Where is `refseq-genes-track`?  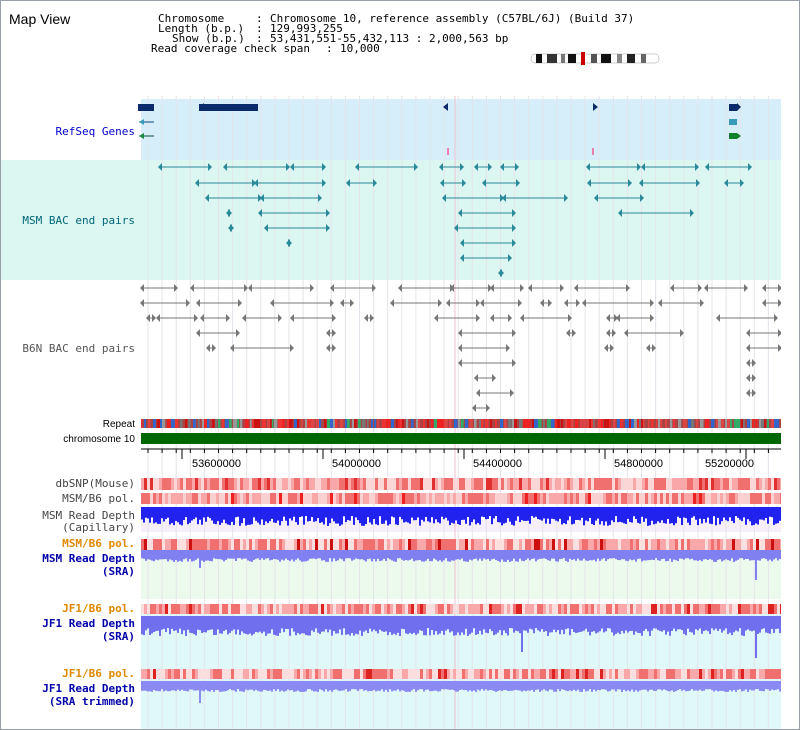
refseq-genes-track is located at coordinates (439, 129).